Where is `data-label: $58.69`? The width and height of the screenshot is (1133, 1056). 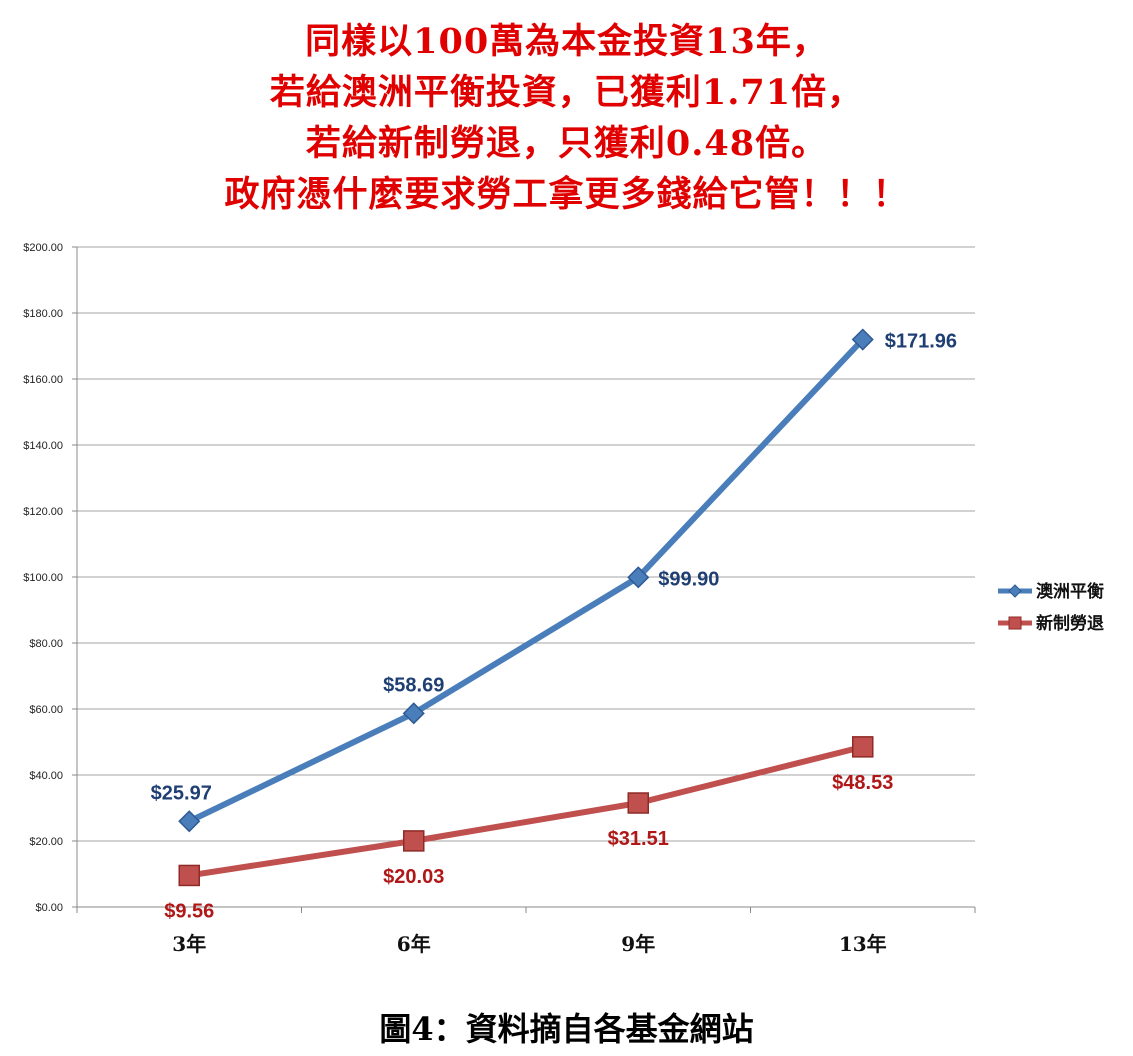
data-label: $58.69 is located at coordinates (413, 685).